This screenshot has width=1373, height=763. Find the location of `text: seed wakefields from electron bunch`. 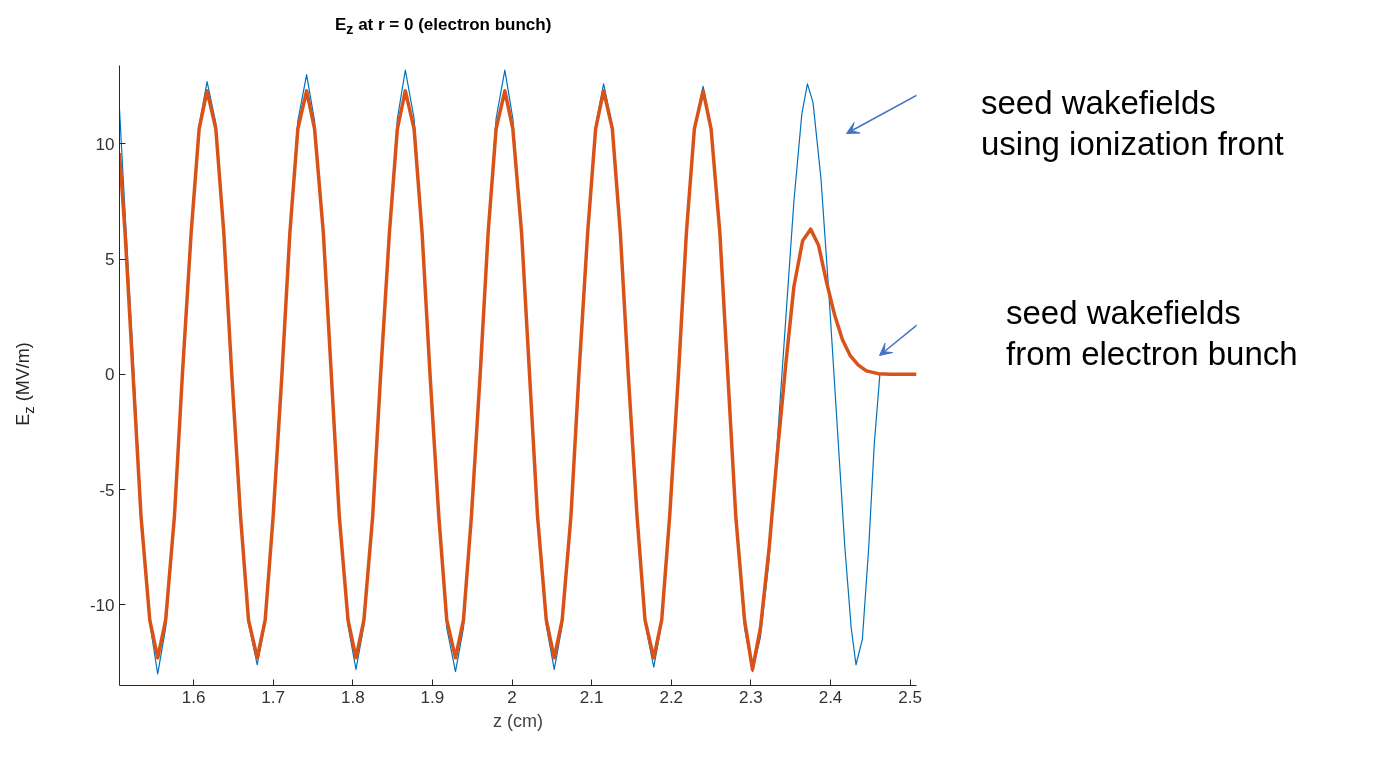

text: seed wakefields from electron bunch is located at coordinates (1152, 334).